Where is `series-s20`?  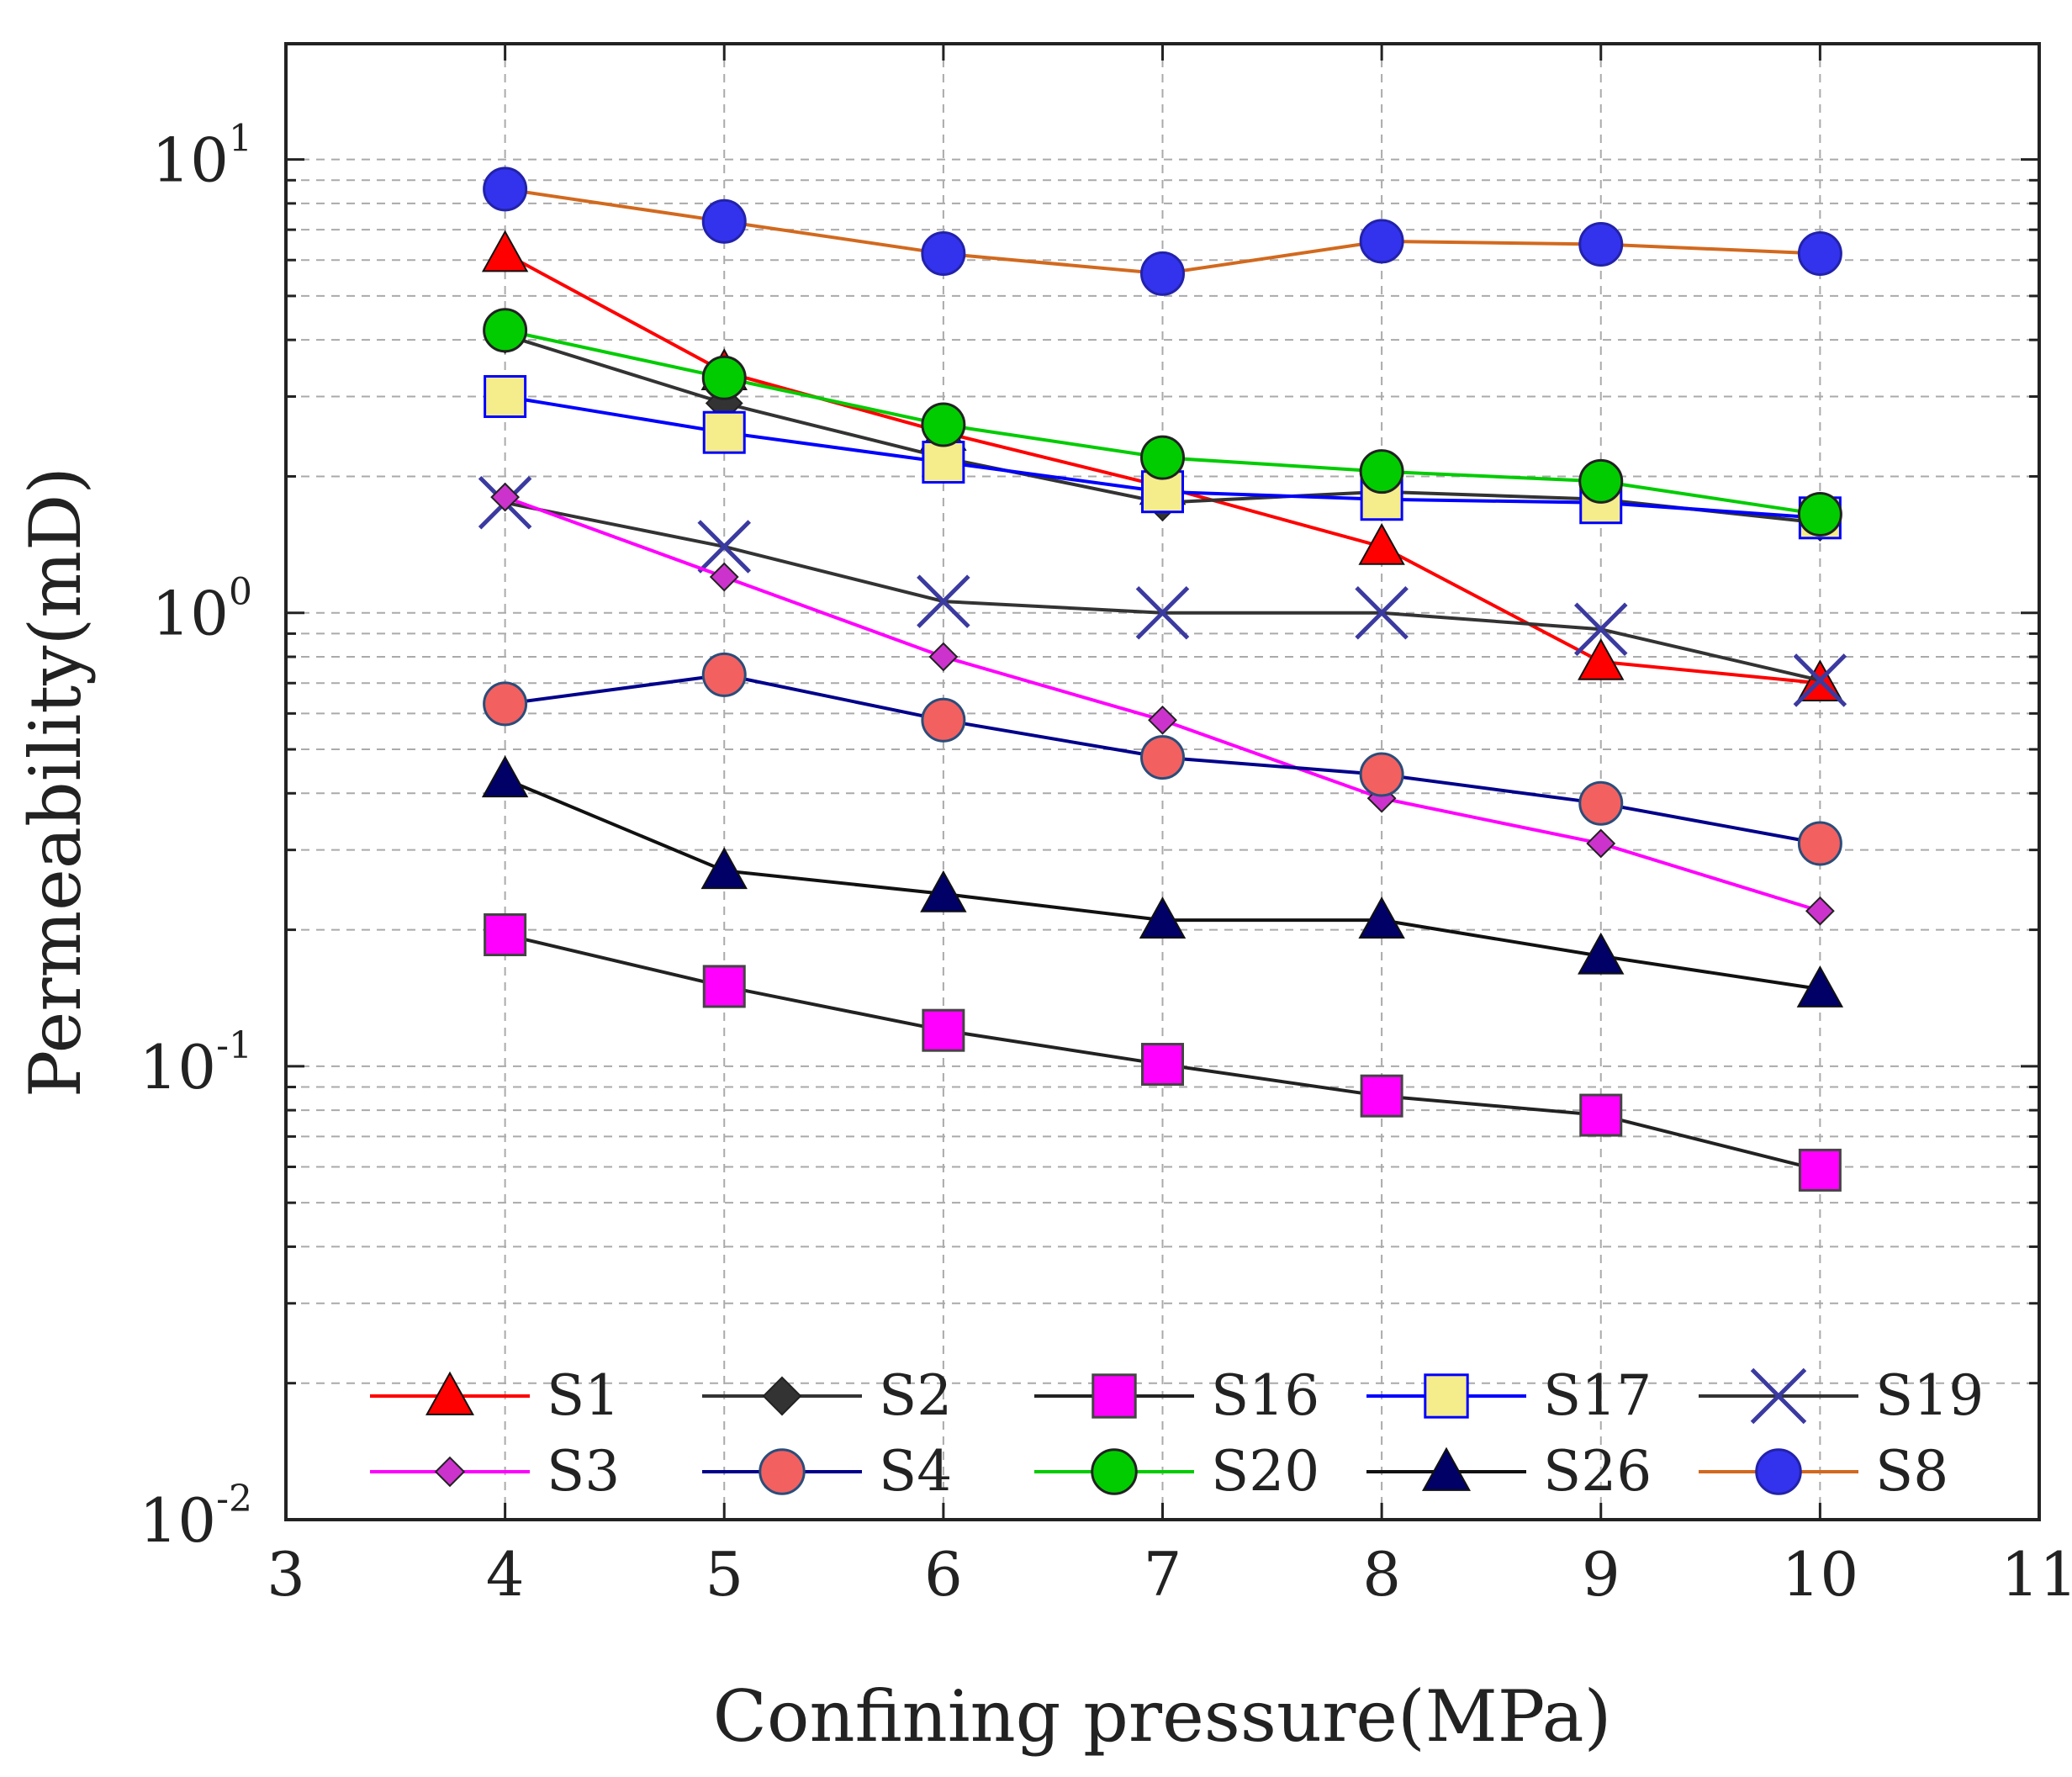 series-s20 is located at coordinates (1162, 422).